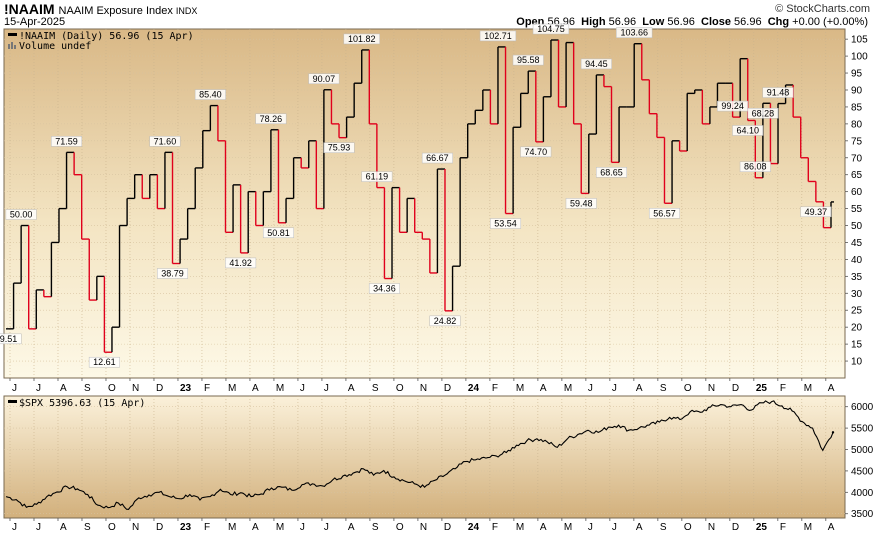 The image size is (874, 533). What do you see at coordinates (12, 34) in the screenshot?
I see `legend-line-swatch` at bounding box center [12, 34].